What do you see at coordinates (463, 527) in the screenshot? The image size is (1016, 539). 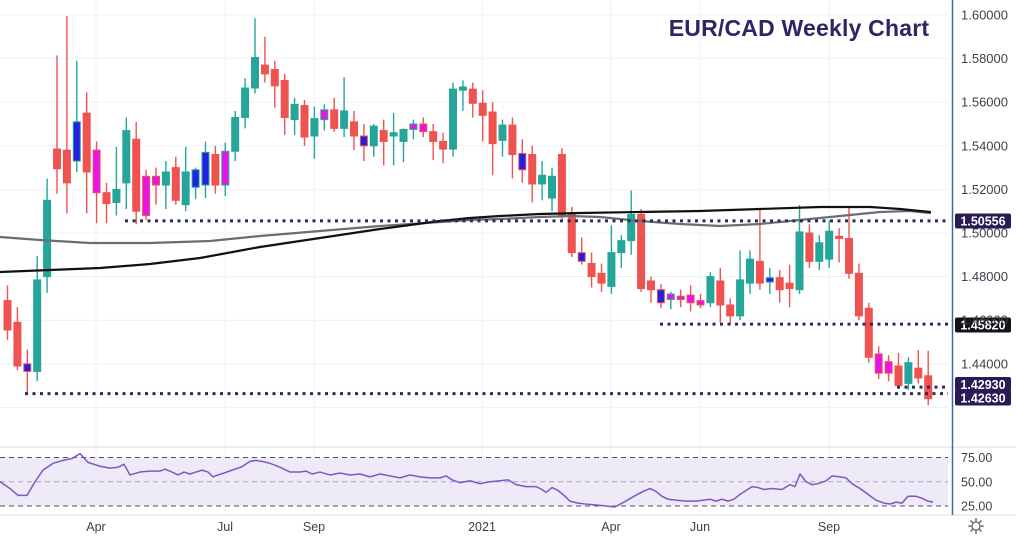 I see `time-axis: Apr Jul Sep 2021 Apr Jun Sep` at bounding box center [463, 527].